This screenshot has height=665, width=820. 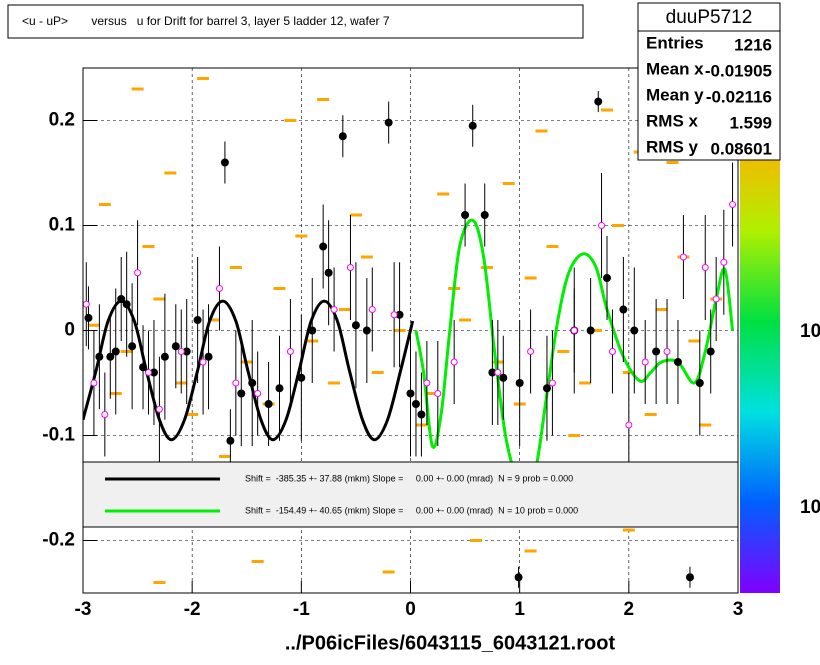 I want to click on stats-value: 1.599, so click(x=750, y=122).